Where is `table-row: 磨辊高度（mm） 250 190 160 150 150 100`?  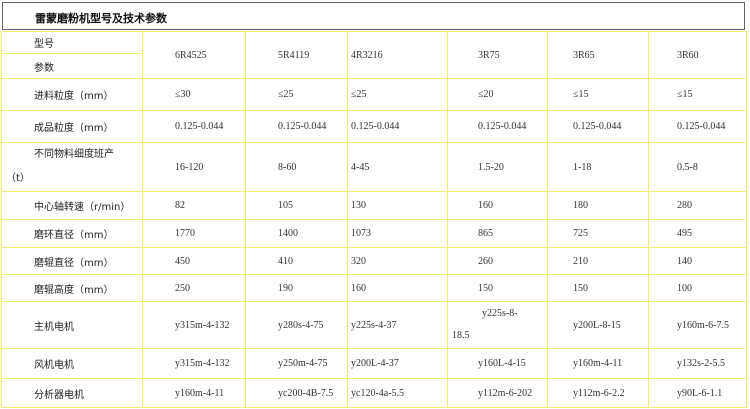 table-row: 磨辊高度（mm） 250 190 160 150 150 100 is located at coordinates (374, 288).